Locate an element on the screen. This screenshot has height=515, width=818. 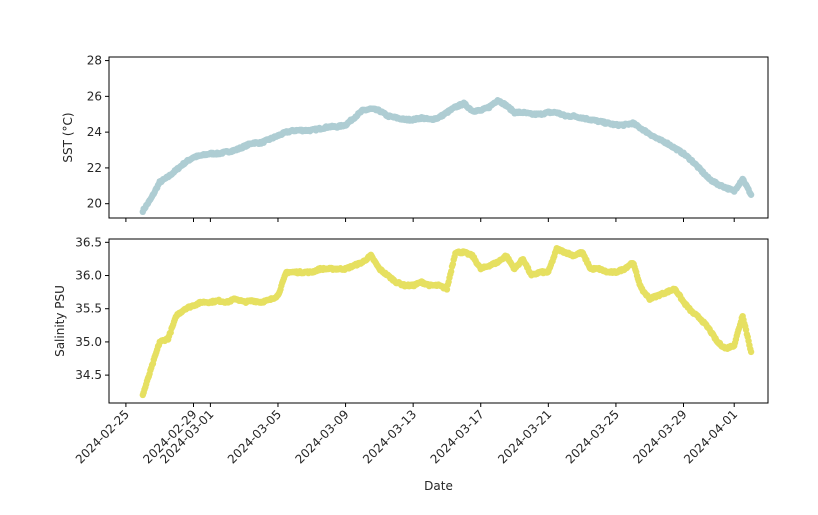
y-tick-label: 28 is located at coordinates (94, 61).